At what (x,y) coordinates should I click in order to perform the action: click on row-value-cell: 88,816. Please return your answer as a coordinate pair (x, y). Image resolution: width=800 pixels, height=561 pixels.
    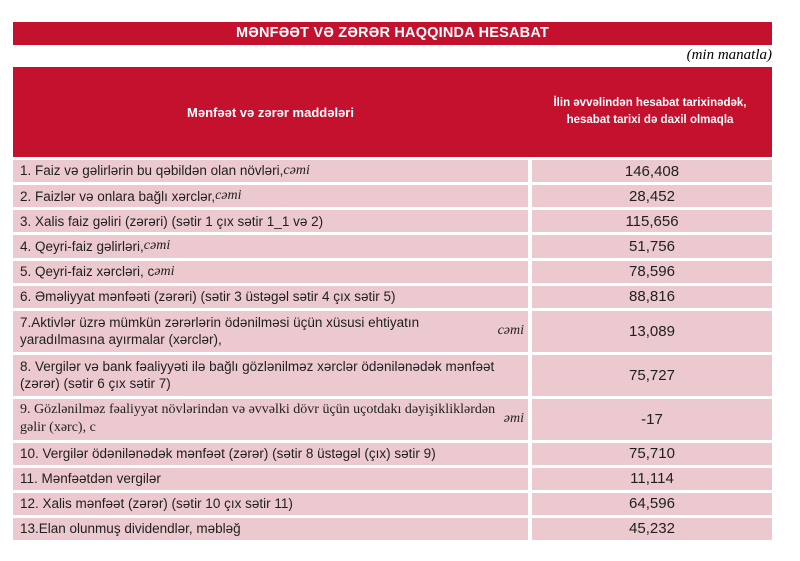
    Looking at the image, I should click on (652, 296).